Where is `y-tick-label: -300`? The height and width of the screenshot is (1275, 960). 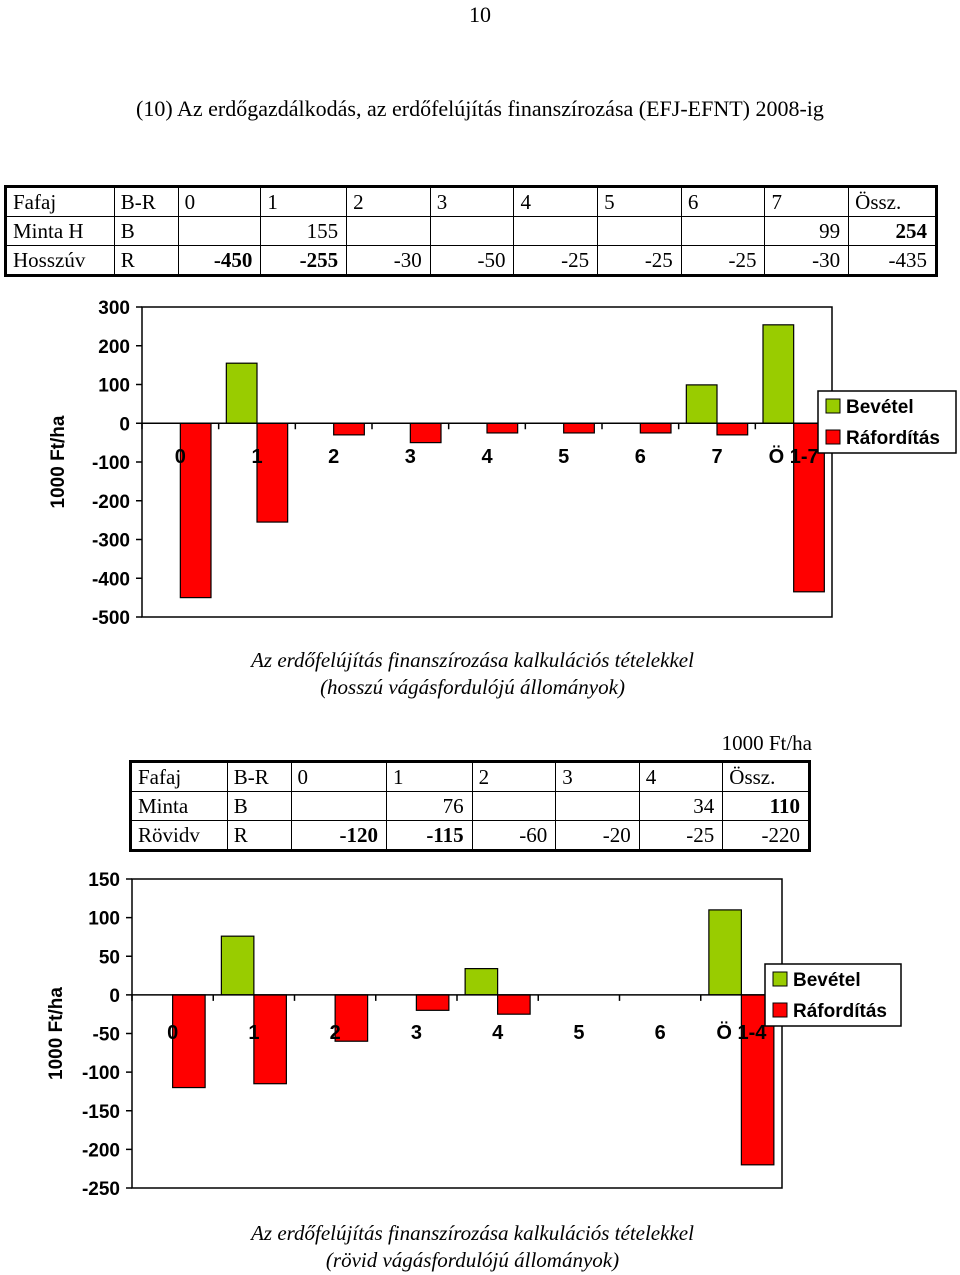
y-tick-label: -300 is located at coordinates (111, 541).